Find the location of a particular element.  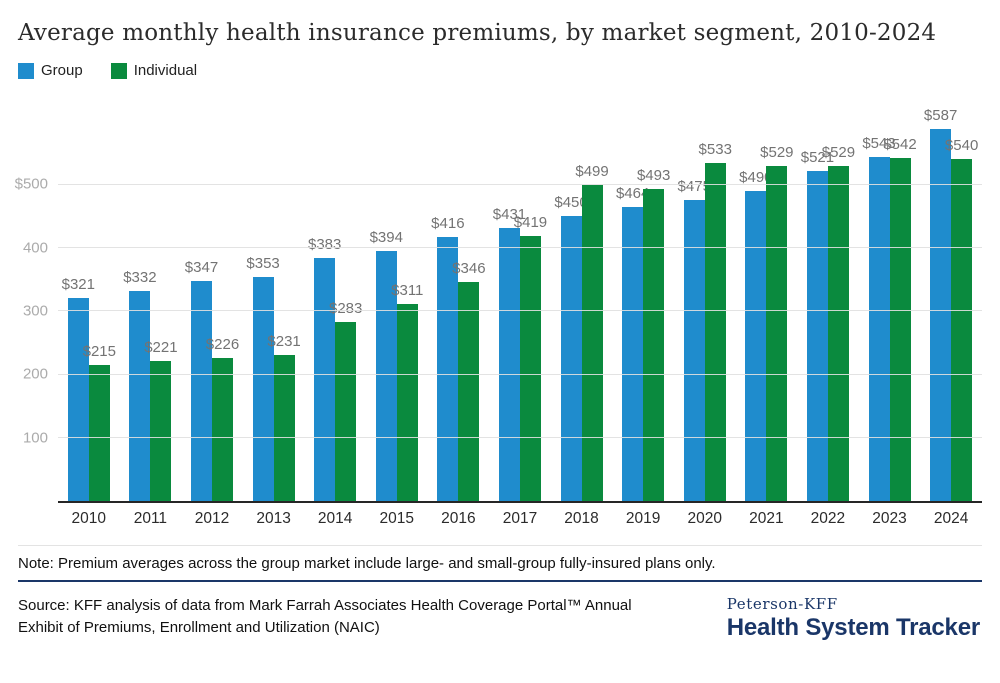

x-label-2010: 2010 is located at coordinates (89, 518).